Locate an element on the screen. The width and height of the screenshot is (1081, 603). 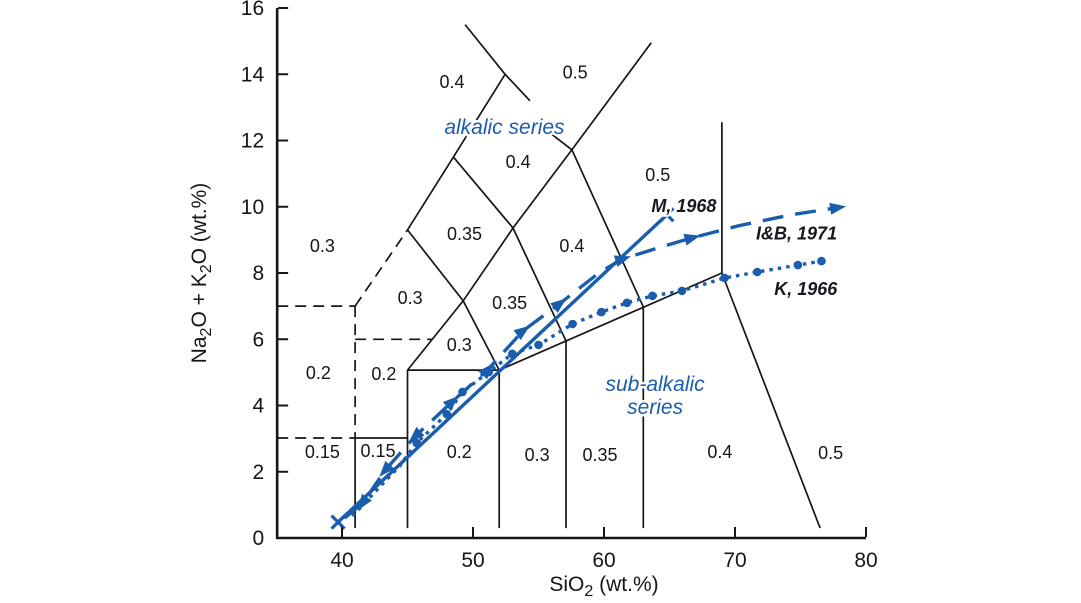
x-axis-title: SiO2 (wt.%) is located at coordinates (603, 586).